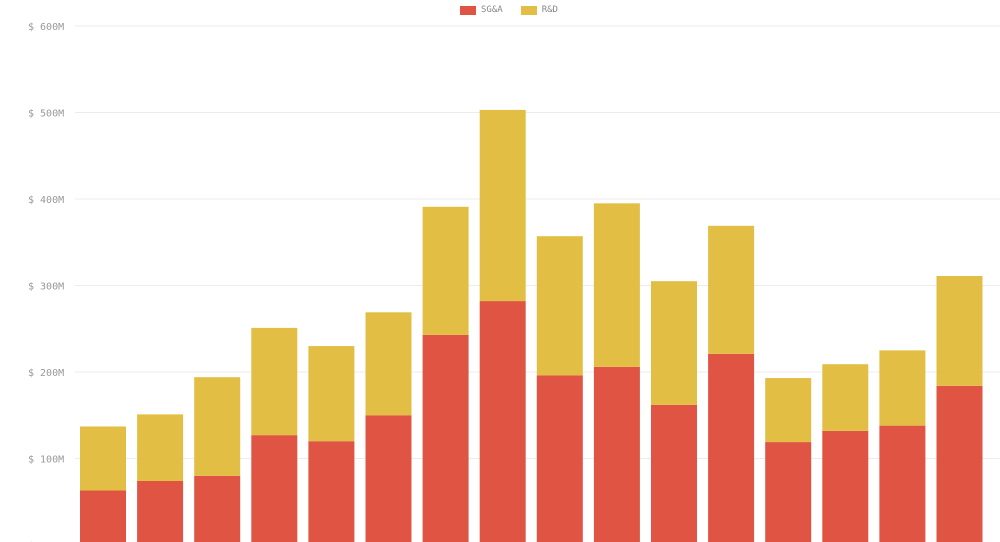 This screenshot has width=1000, height=542. Describe the element at coordinates (46, 200) in the screenshot. I see `y-tick-label: $ 400M` at that location.